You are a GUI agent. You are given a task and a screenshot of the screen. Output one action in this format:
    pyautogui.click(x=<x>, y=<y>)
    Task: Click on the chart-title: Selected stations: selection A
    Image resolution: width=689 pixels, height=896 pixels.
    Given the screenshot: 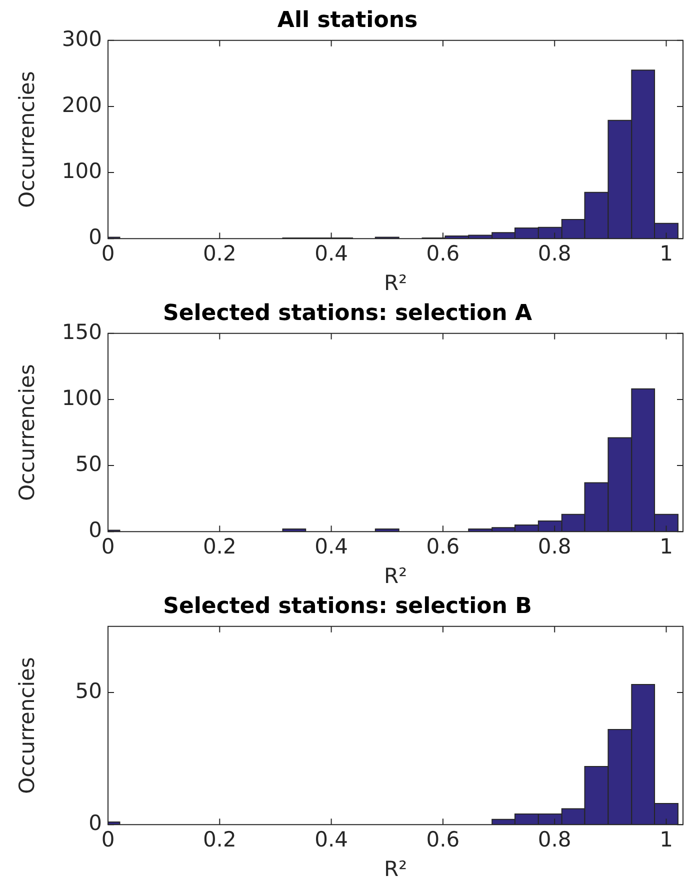 What is the action you would take?
    pyautogui.click(x=347, y=313)
    